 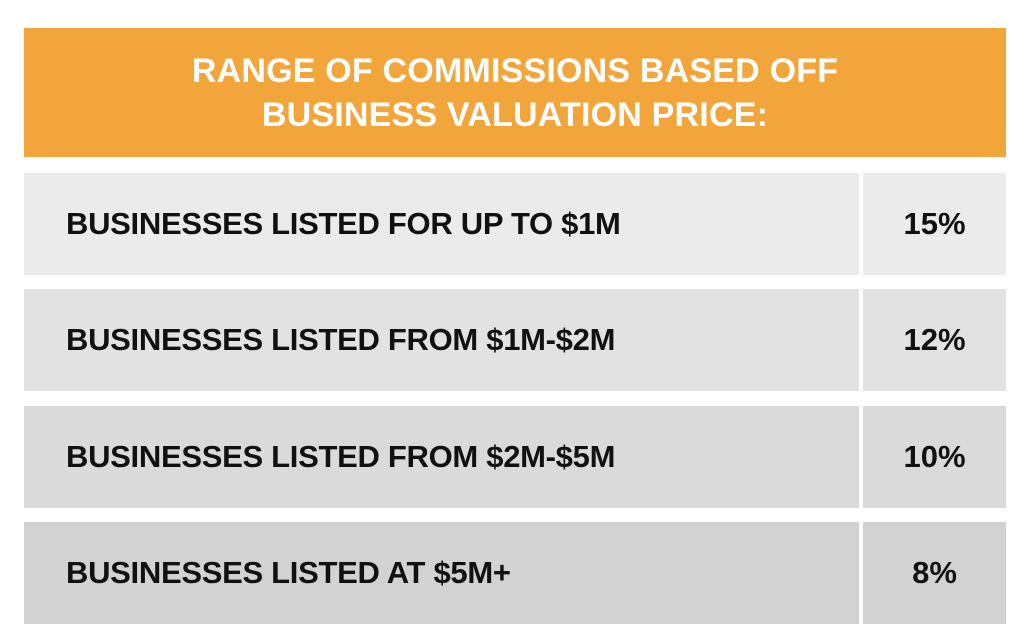 I want to click on row-commission-up-to-1m: 15%, so click(x=934, y=224).